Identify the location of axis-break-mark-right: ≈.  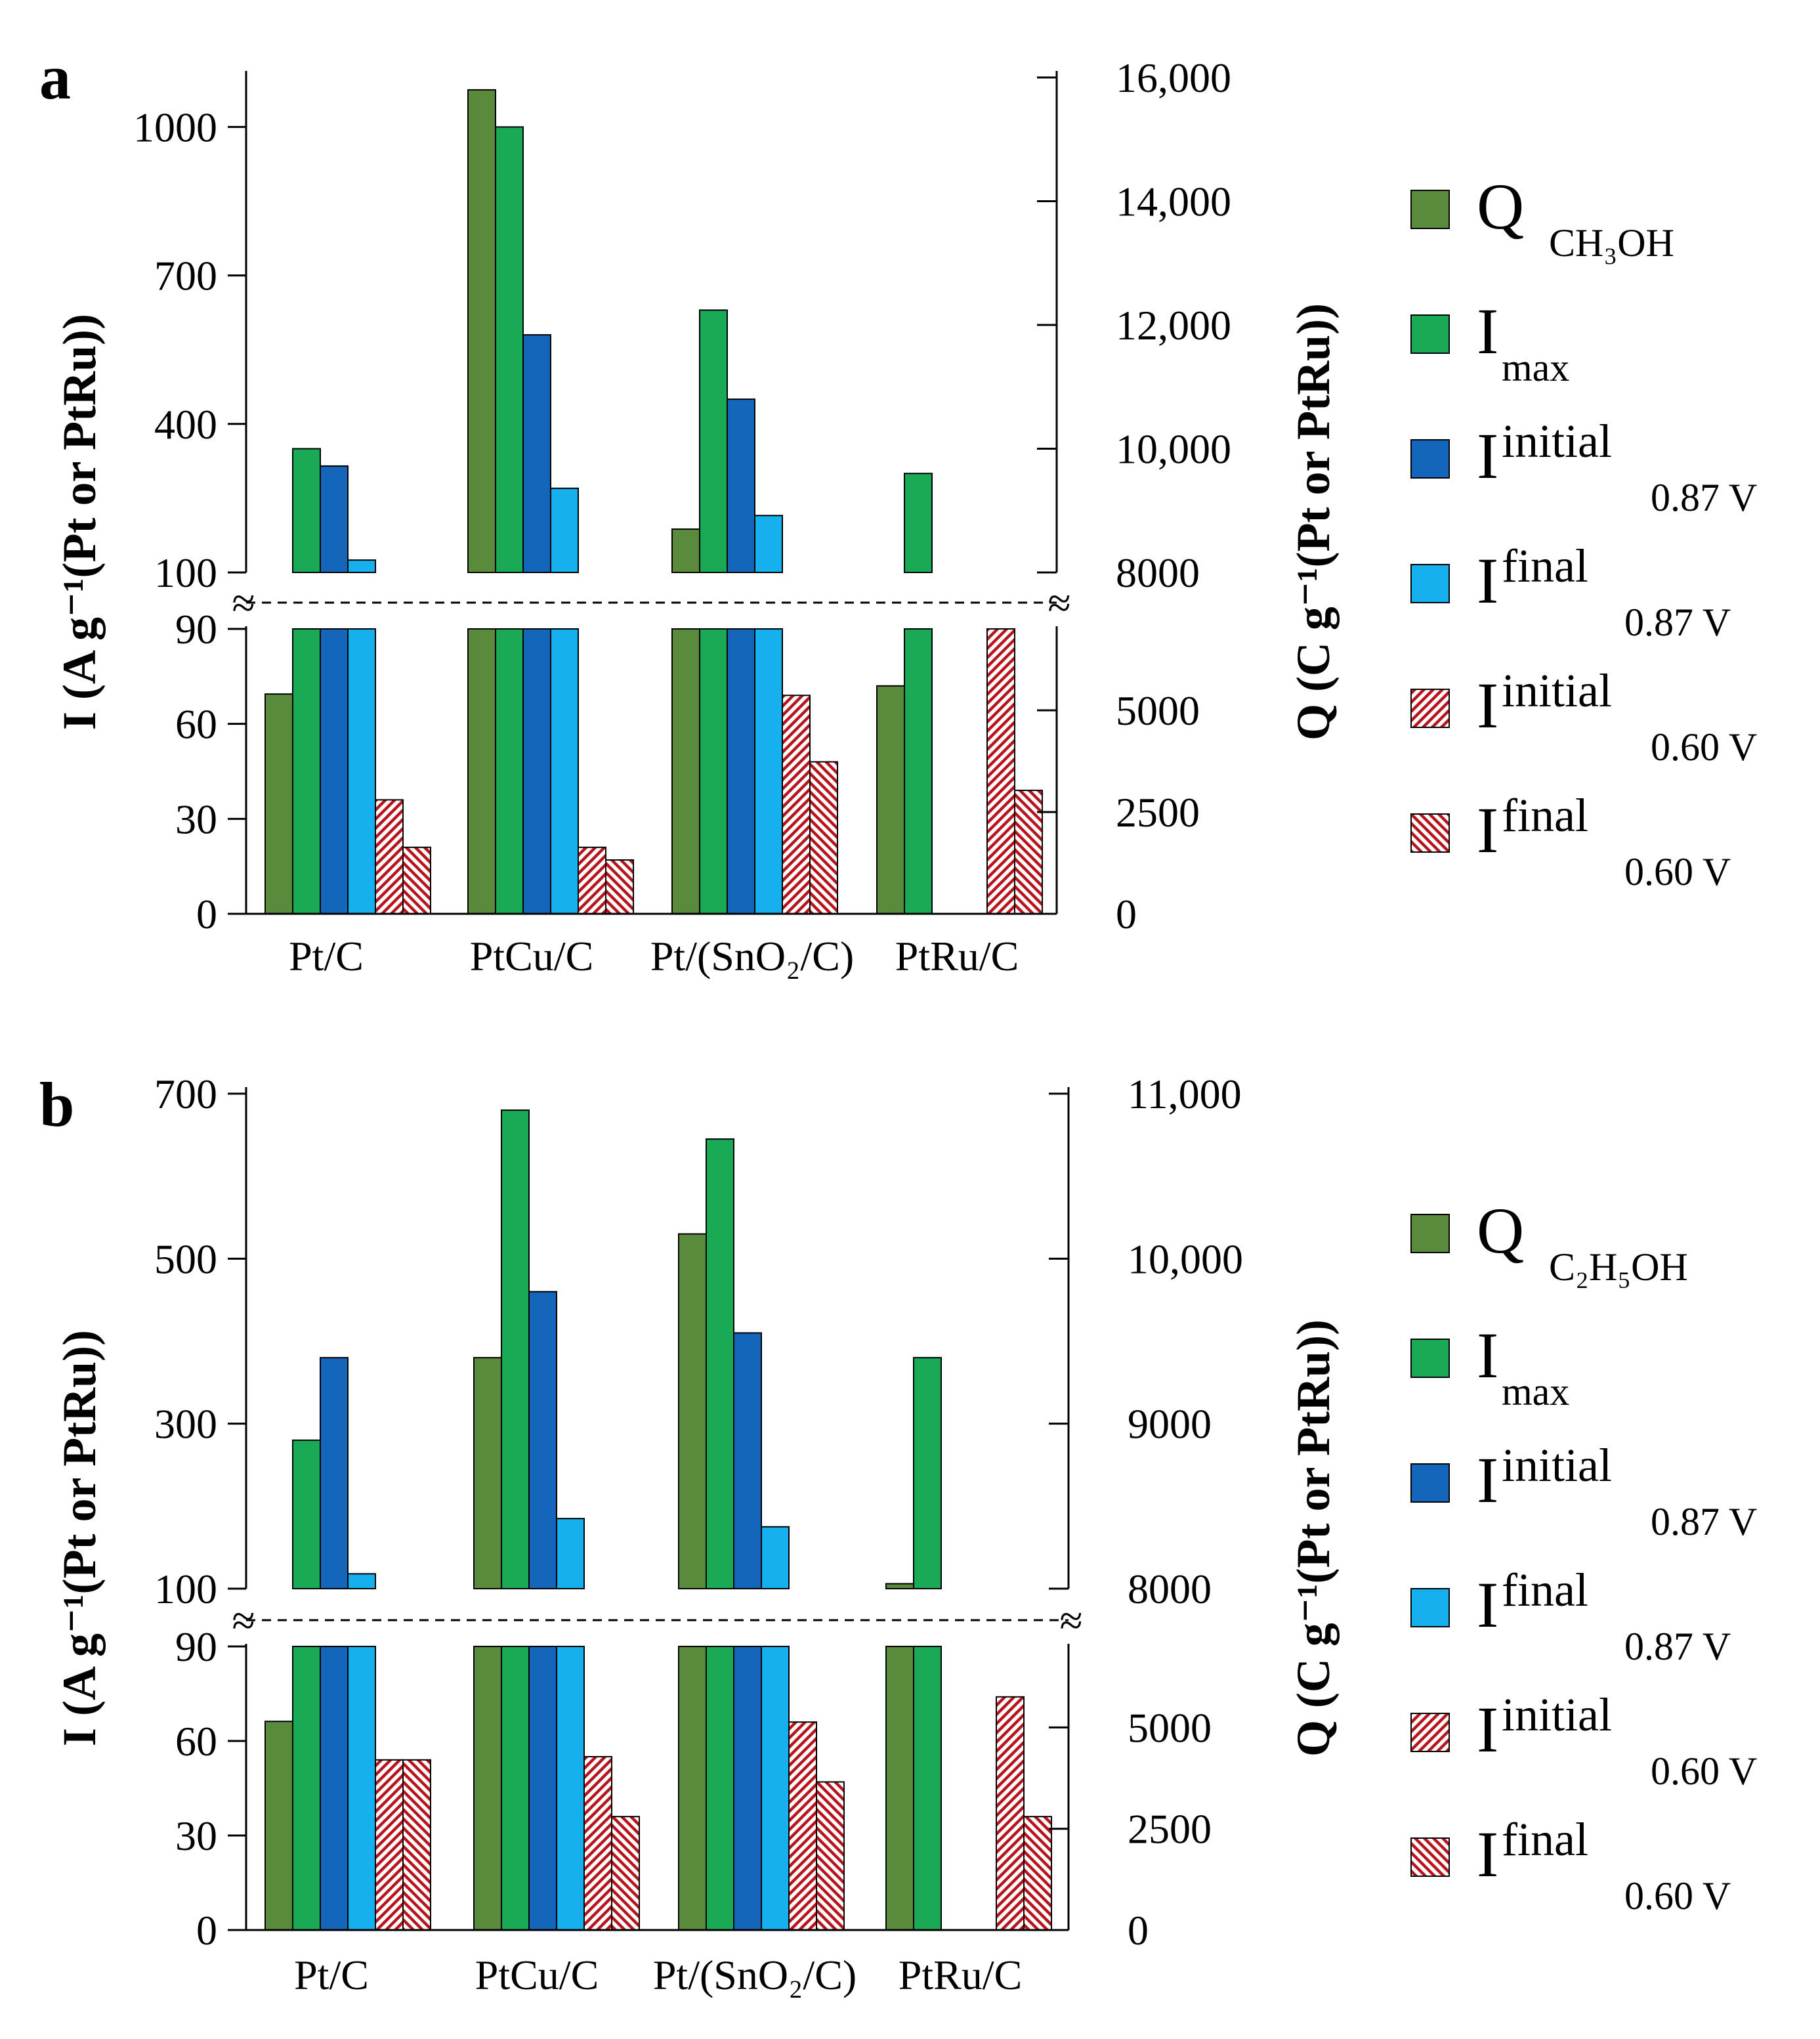
(1059, 603).